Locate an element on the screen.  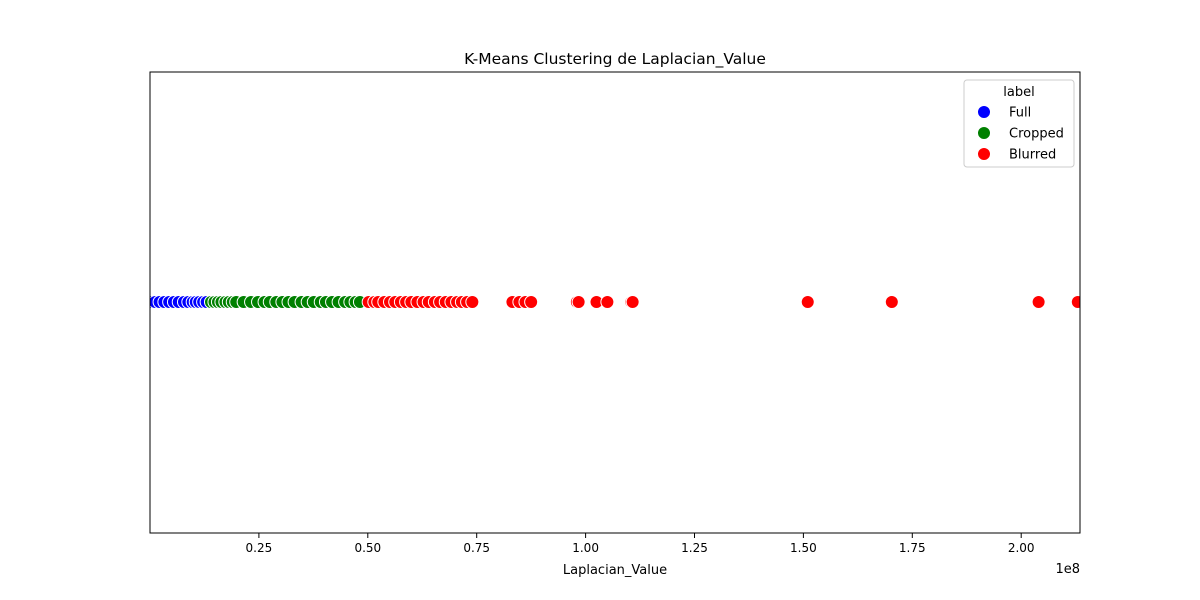
legend-label-cropped: Cropped is located at coordinates (1036, 134).